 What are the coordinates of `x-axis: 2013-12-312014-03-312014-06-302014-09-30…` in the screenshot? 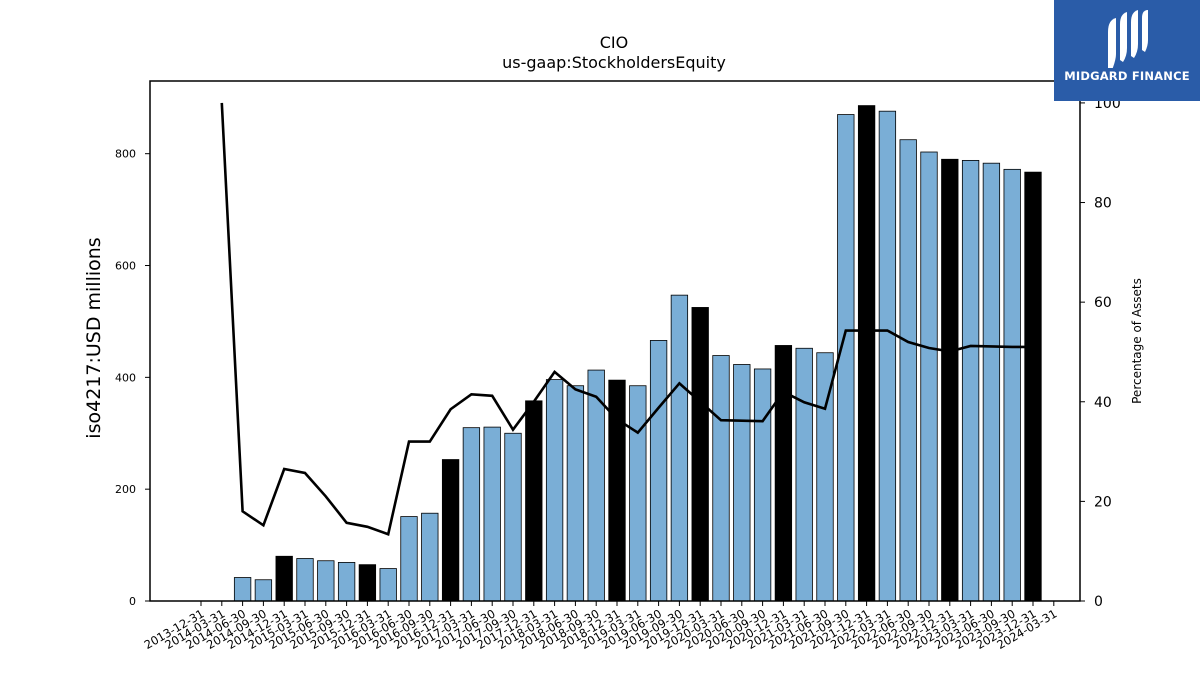 It's located at (600, 626).